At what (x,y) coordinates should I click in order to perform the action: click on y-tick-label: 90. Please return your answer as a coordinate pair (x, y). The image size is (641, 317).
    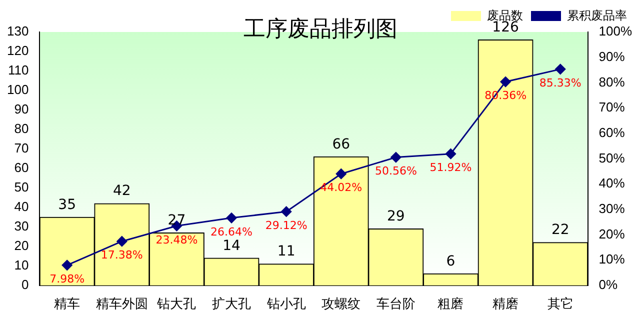
    Looking at the image, I should click on (21, 109).